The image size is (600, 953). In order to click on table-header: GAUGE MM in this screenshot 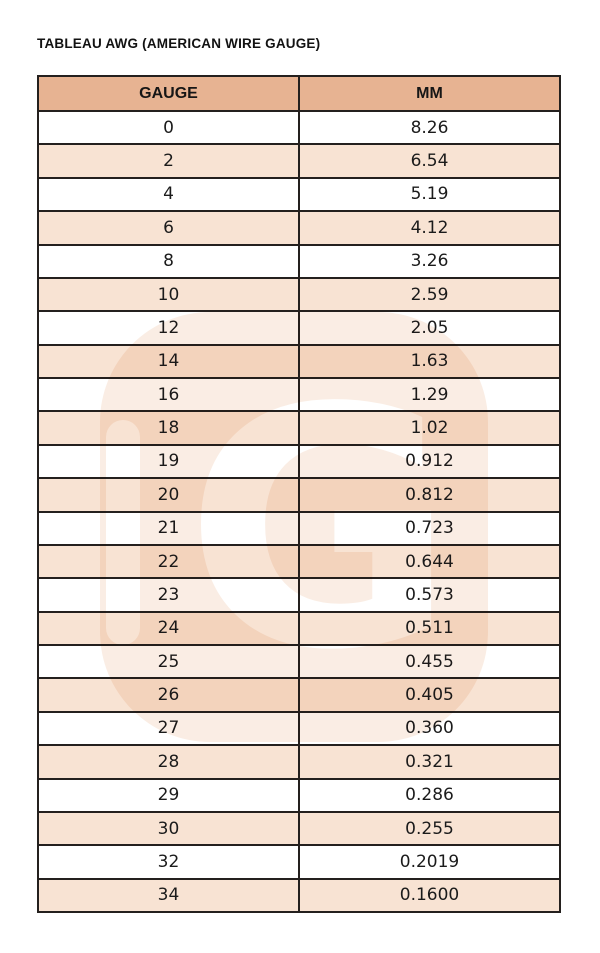, I will do `click(299, 93)`.